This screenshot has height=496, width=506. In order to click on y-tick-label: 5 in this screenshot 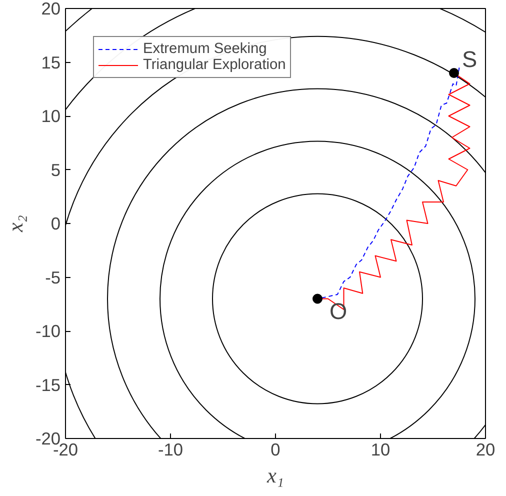, I will do `click(55, 170)`.